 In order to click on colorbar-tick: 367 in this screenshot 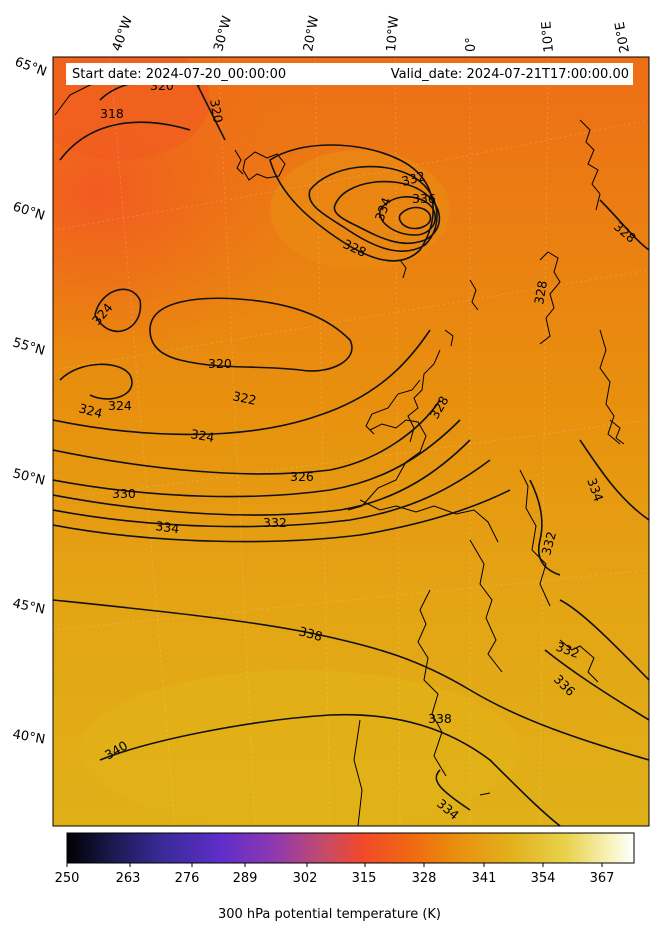, I will do `click(602, 878)`.